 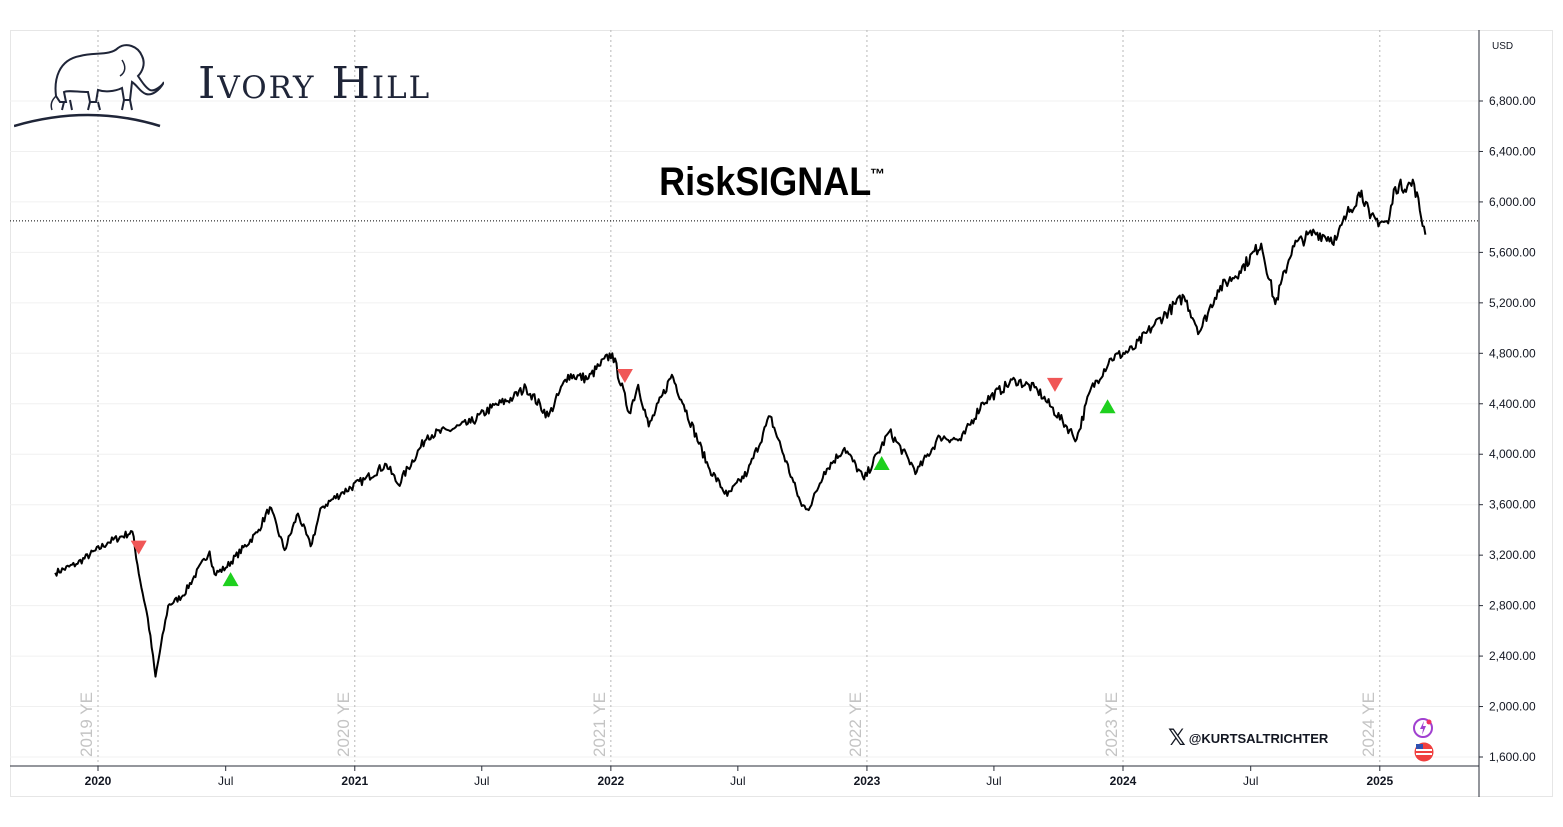 What do you see at coordinates (855, 724) in the screenshot?
I see `year-end-label: 2022 YE` at bounding box center [855, 724].